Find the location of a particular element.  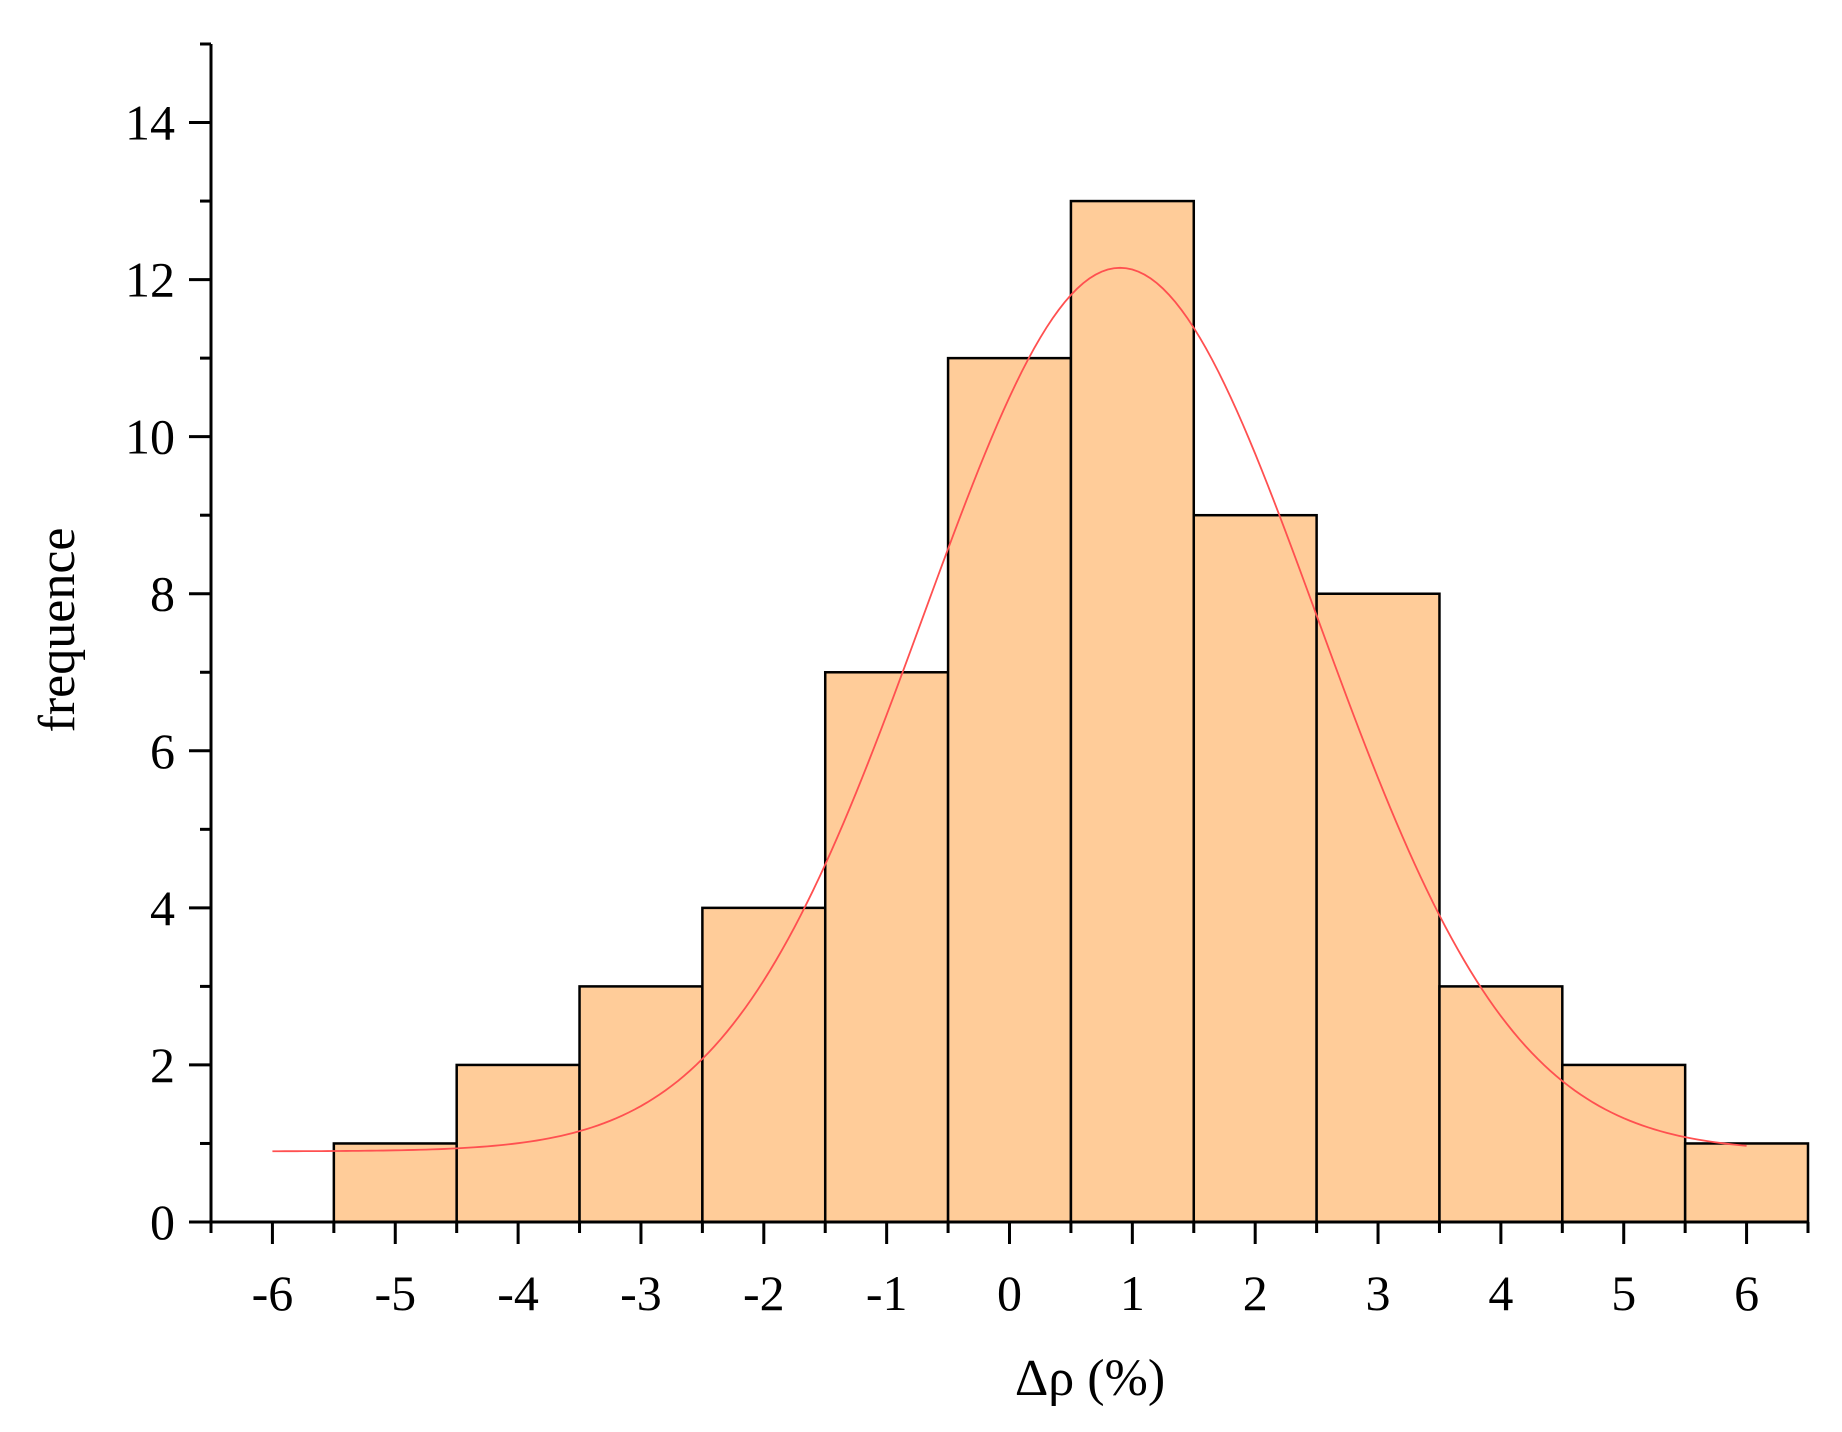

x-axis-ticks is located at coordinates (1009, 1233).